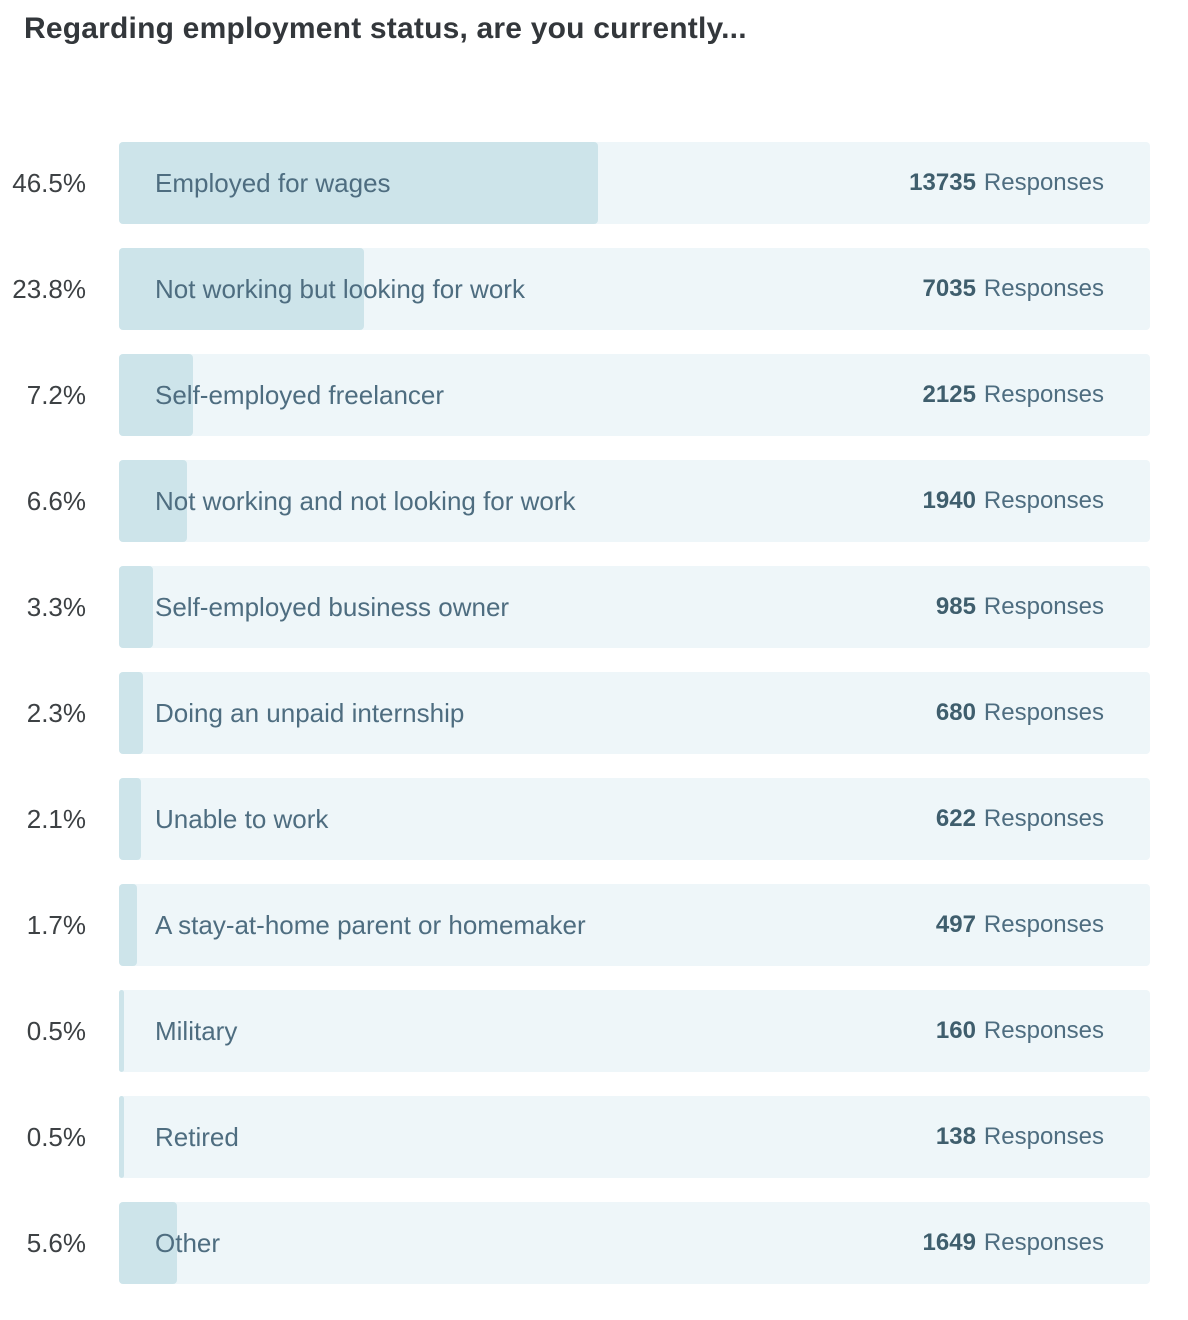 The width and height of the screenshot is (1188, 1320). I want to click on table-row: 2.1% Unable to work 622 Responses, so click(575, 819).